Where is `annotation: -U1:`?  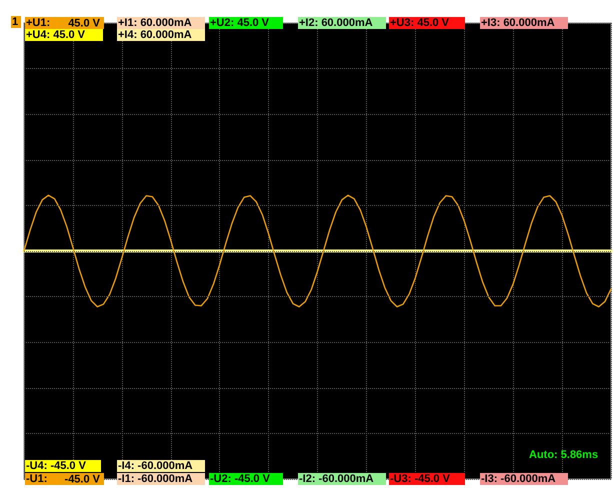
annotation: -U1: is located at coordinates (37, 479).